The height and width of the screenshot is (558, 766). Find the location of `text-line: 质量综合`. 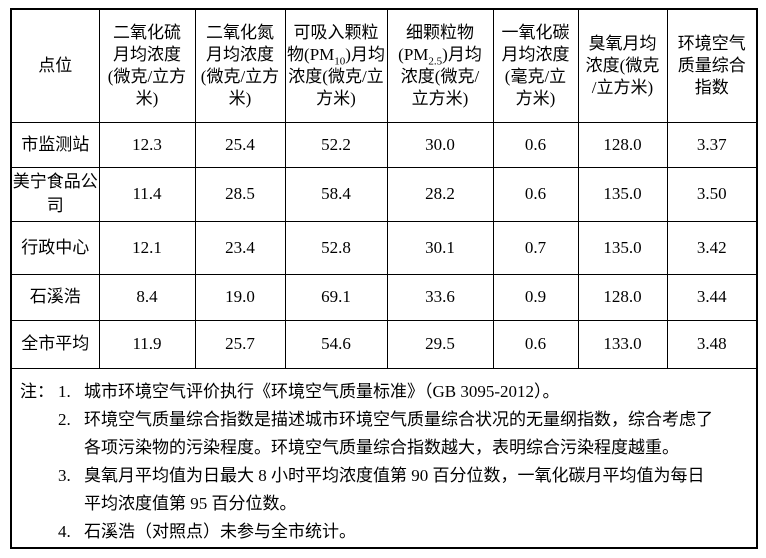

text-line: 质量综合 is located at coordinates (712, 66).